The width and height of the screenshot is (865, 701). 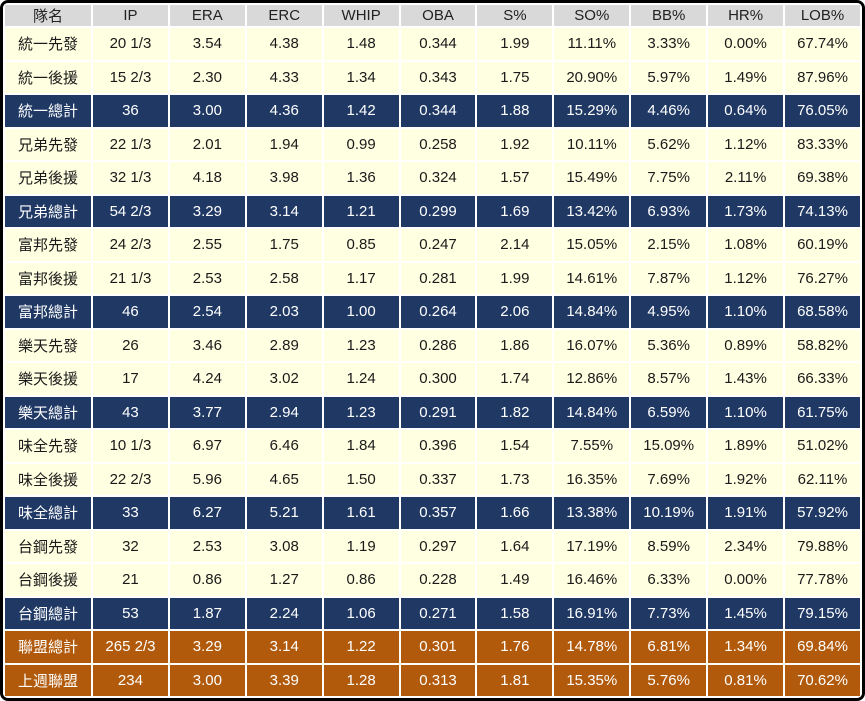 What do you see at coordinates (669, 77) in the screenshot?
I see `stat-value-cell: 5.97%` at bounding box center [669, 77].